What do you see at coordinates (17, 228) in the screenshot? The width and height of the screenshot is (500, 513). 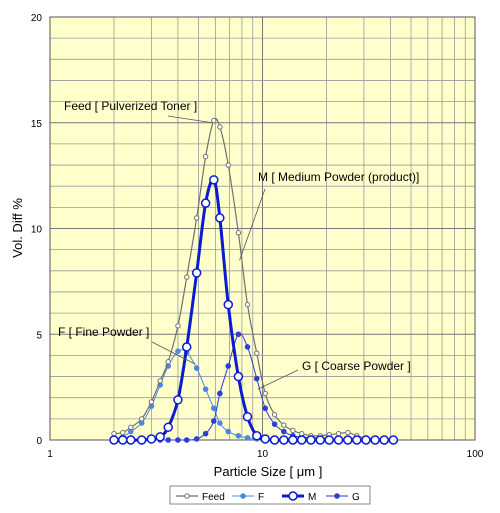 I see `y-axis-label: Vol. Diff %` at bounding box center [17, 228].